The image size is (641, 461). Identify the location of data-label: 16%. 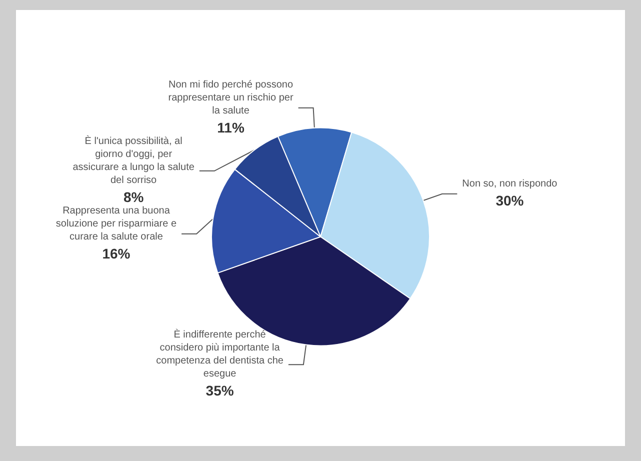
(116, 253).